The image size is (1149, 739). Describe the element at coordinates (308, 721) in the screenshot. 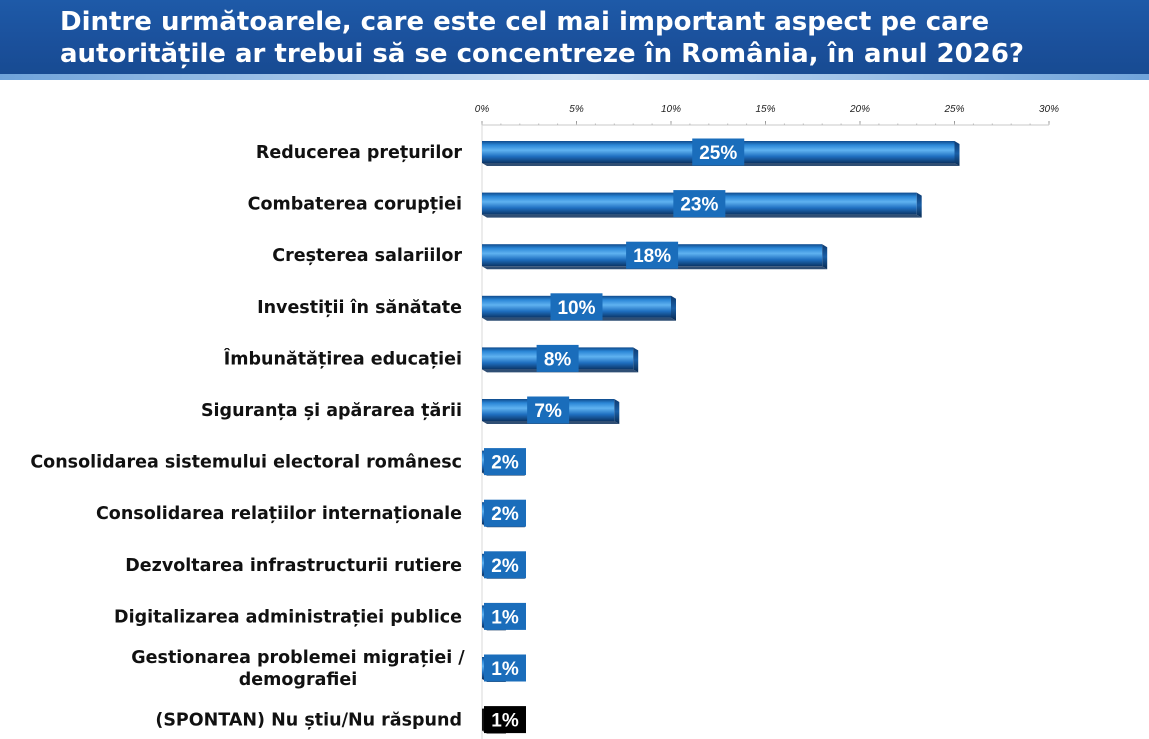

I see `category-label: (SPONTAN) Nu știu/Nu răspund` at that location.